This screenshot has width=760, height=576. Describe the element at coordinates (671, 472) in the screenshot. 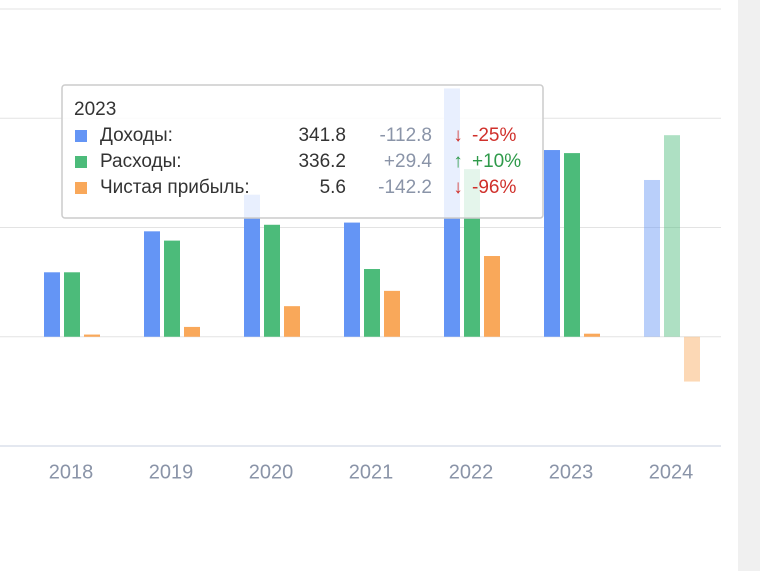

I see `x-tick-label: 2024` at that location.